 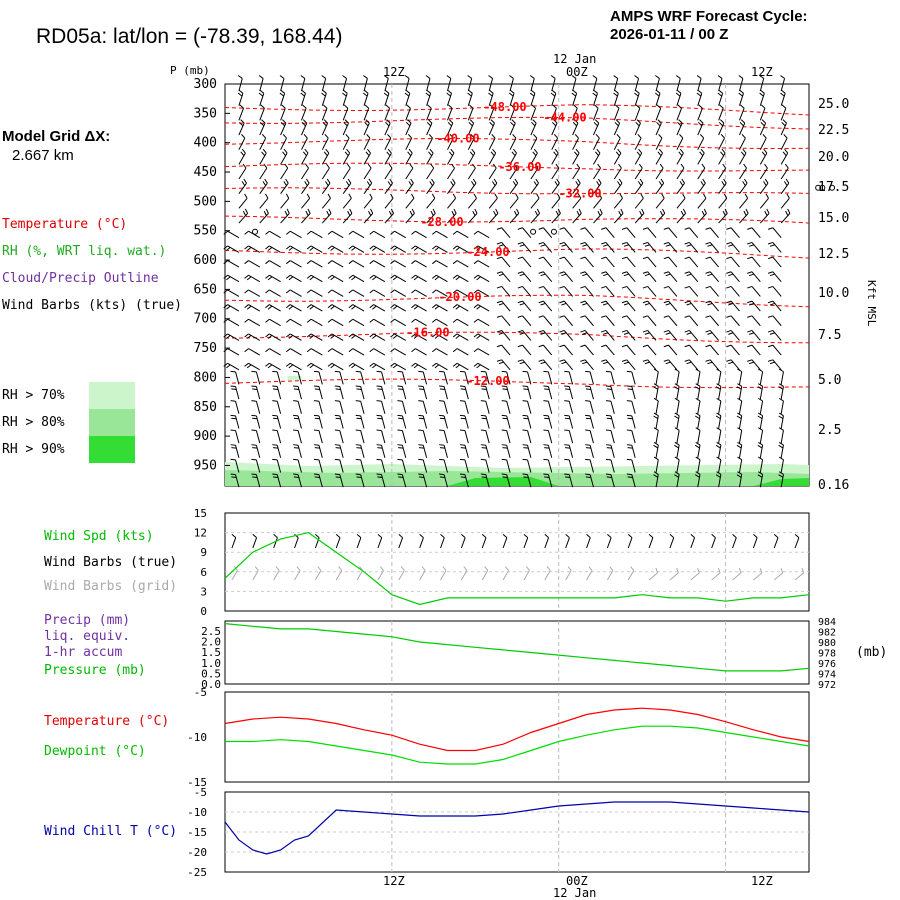 What do you see at coordinates (517, 745) in the screenshot?
I see `dewpoint-line` at bounding box center [517, 745].